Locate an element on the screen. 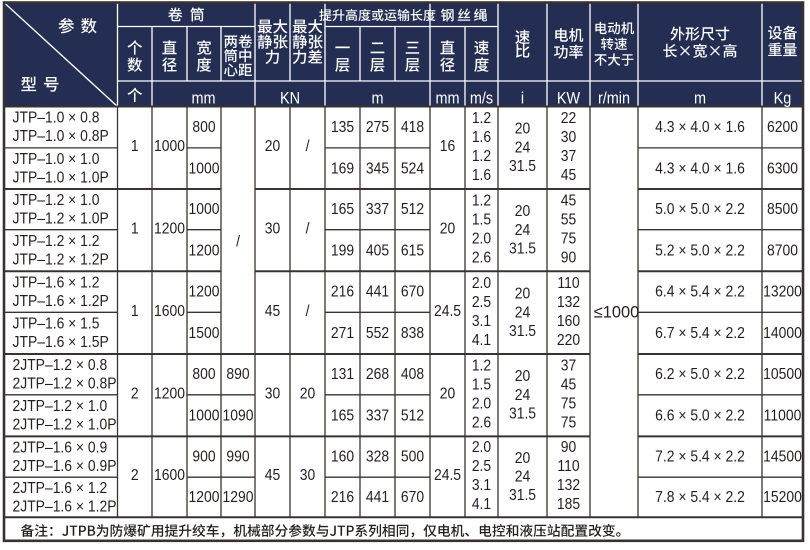  svg-text: 1290 is located at coordinates (238, 497).